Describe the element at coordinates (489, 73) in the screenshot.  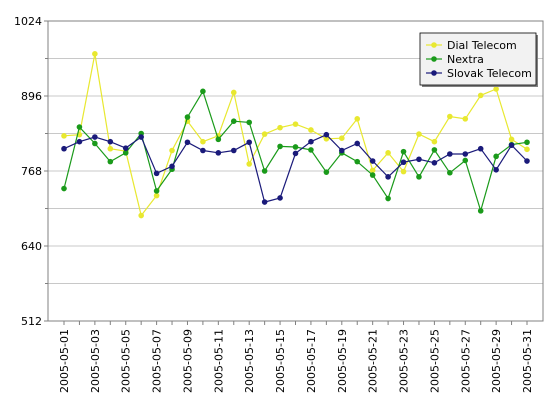
I see `legend-label: Slovak Telecom` at that location.